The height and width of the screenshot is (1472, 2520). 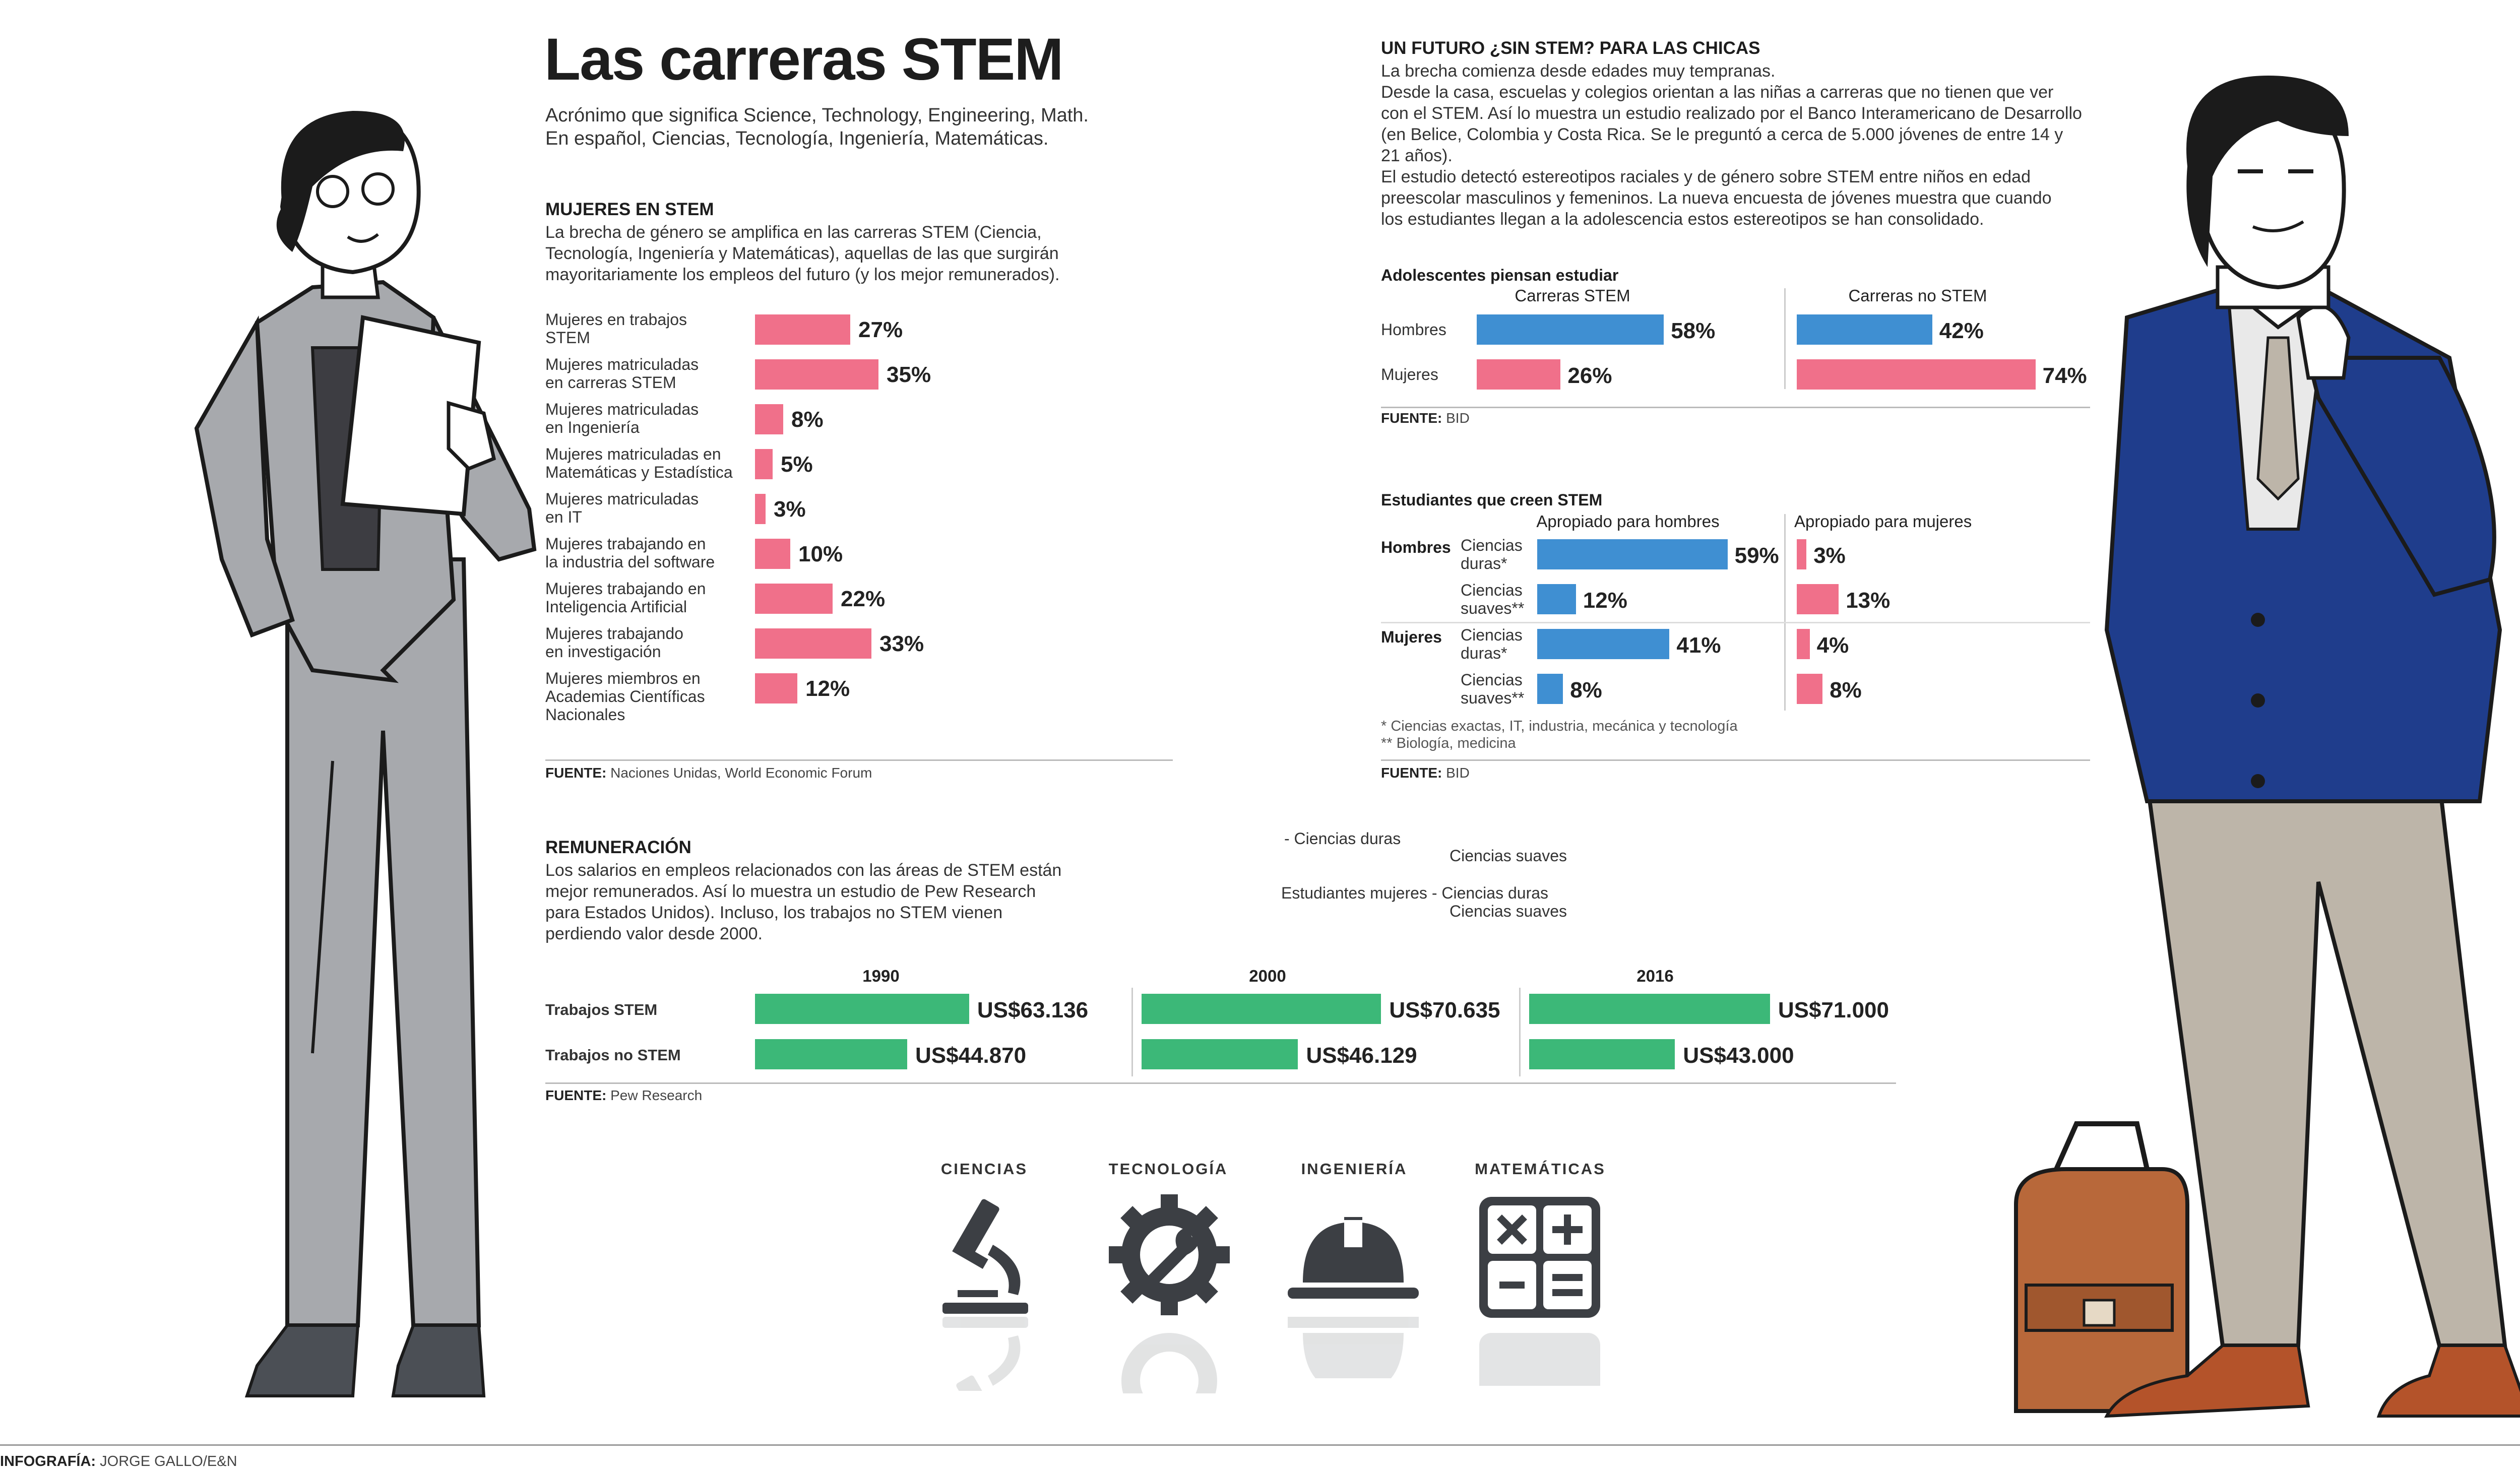 What do you see at coordinates (1832, 645) in the screenshot?
I see `belief-value-label: 4%` at bounding box center [1832, 645].